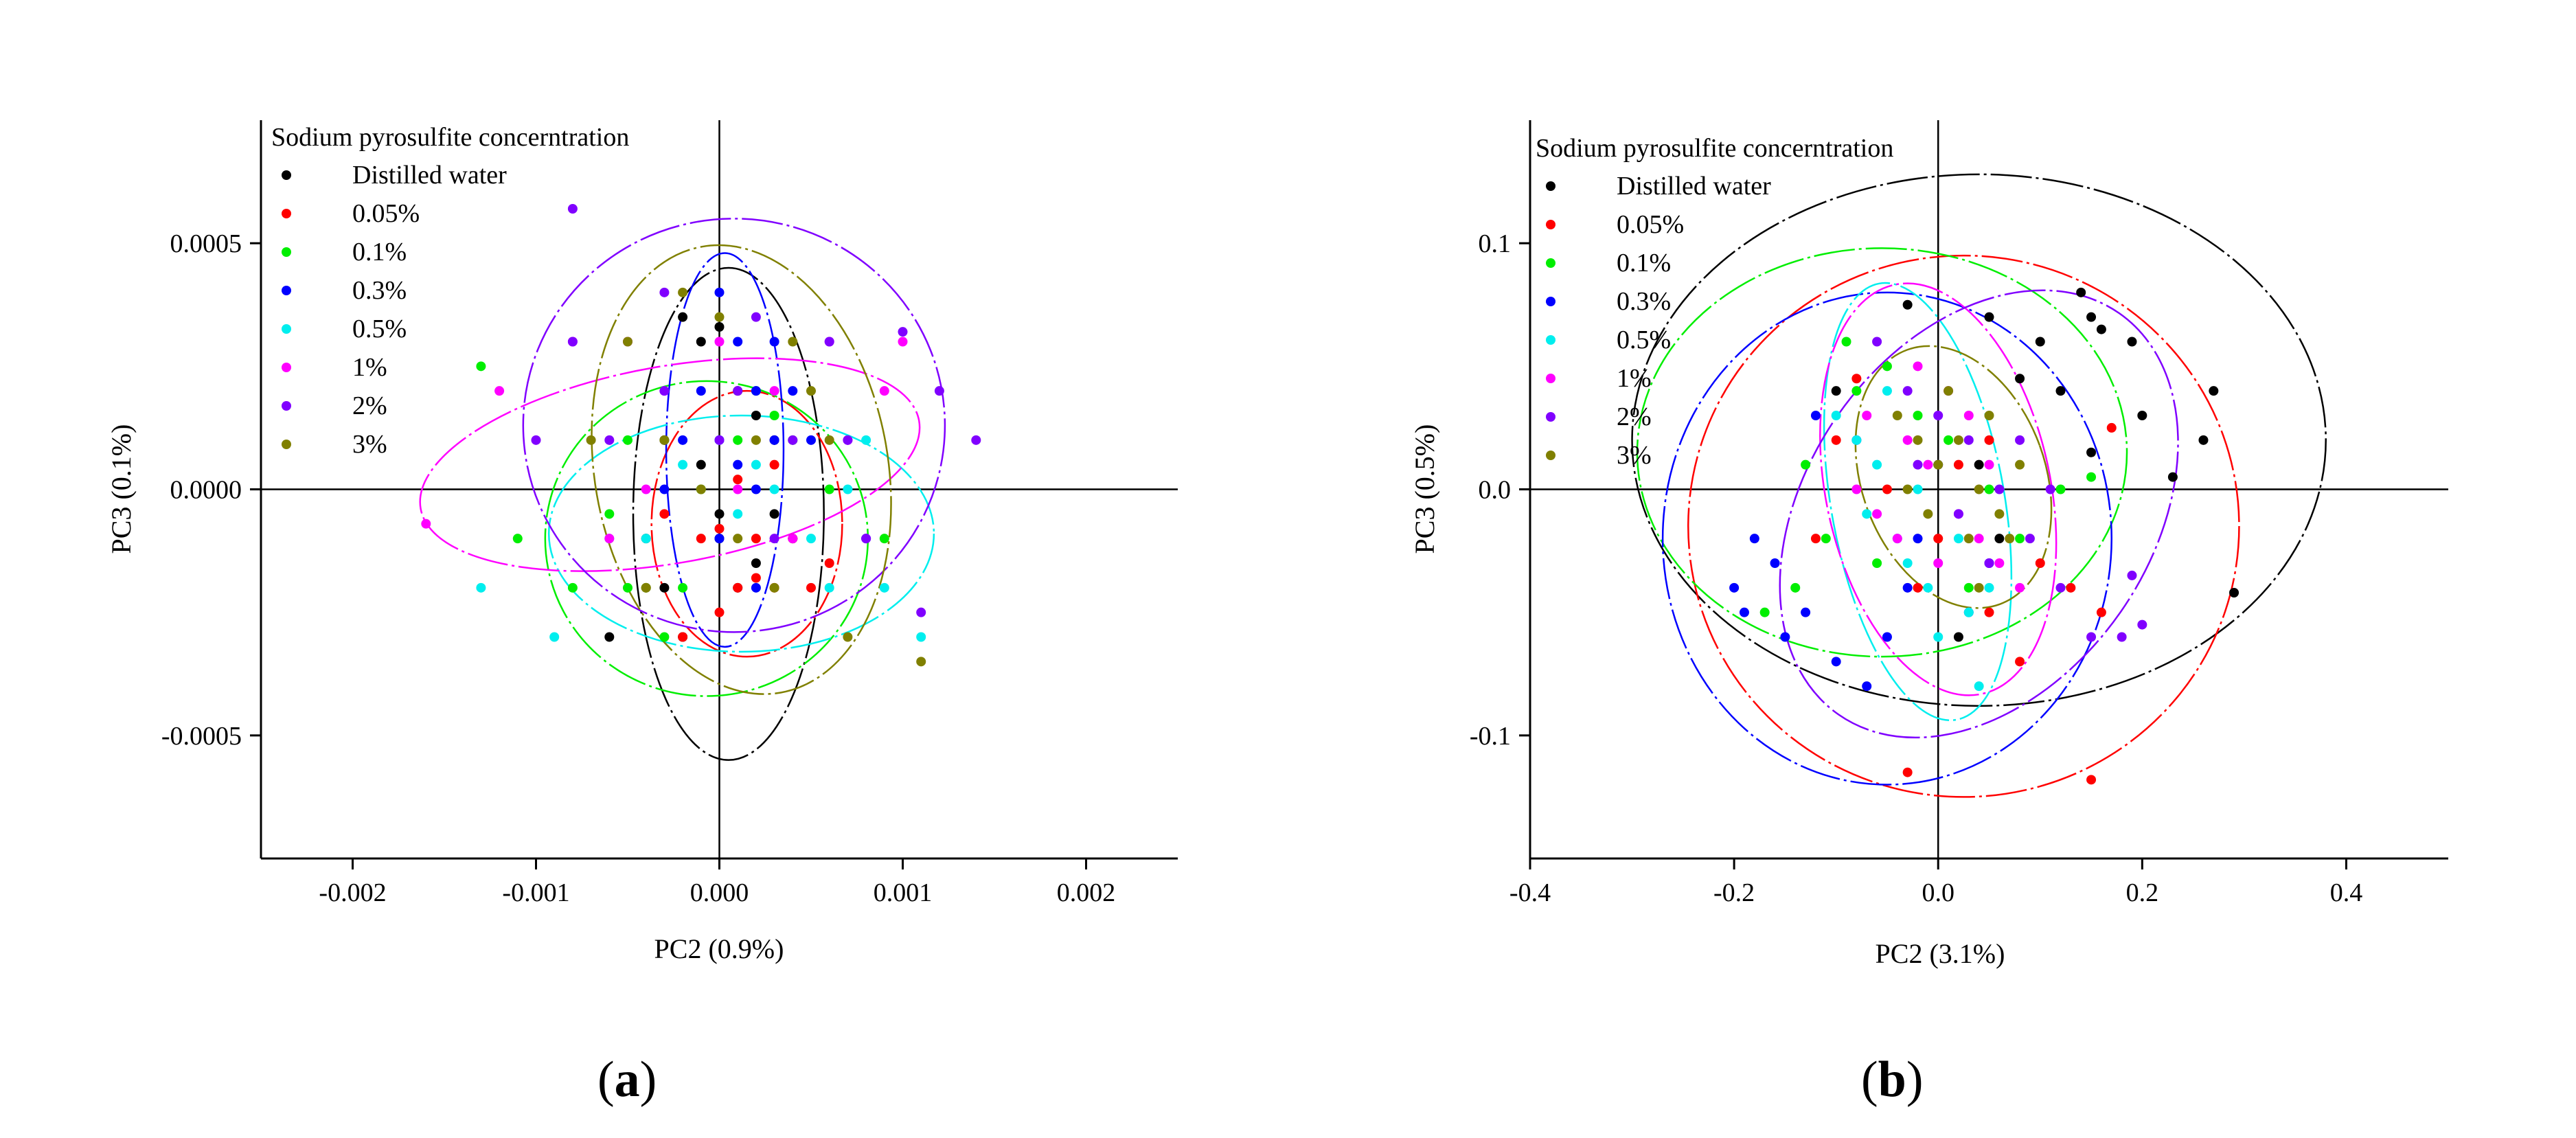 This screenshot has height=1138, width=2576. Describe the element at coordinates (352, 892) in the screenshot. I see `x-tick-label: -0.002` at that location.